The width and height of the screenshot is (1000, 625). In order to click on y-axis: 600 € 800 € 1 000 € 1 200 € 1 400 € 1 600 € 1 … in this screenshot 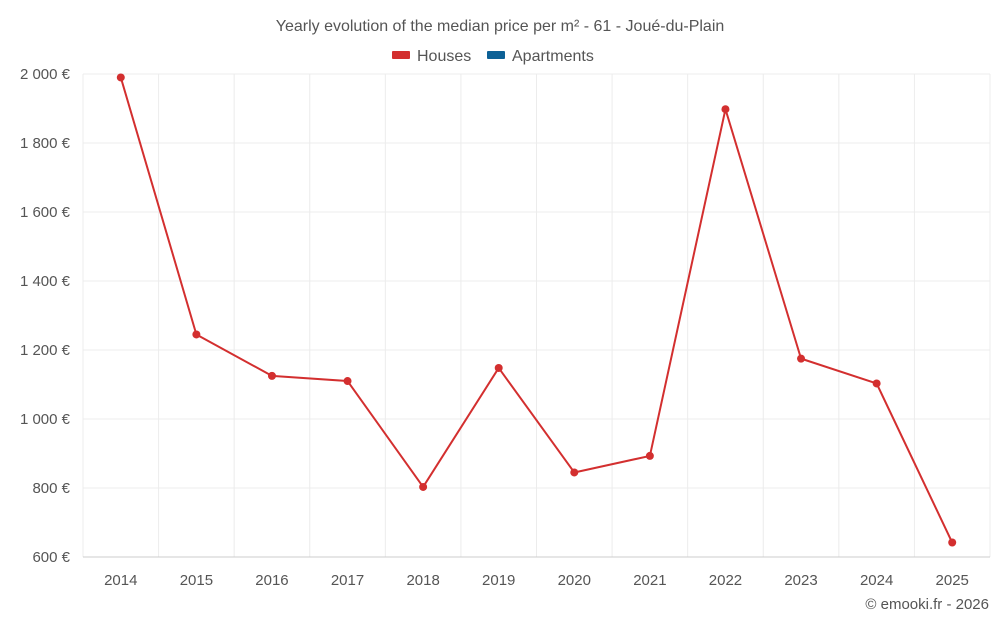, I will do `click(45, 316)`.